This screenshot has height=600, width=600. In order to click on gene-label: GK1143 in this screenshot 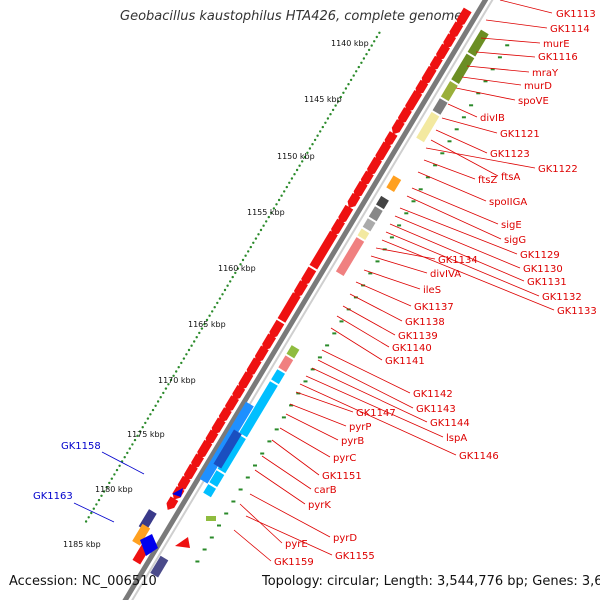, I will do `click(436, 409)`.